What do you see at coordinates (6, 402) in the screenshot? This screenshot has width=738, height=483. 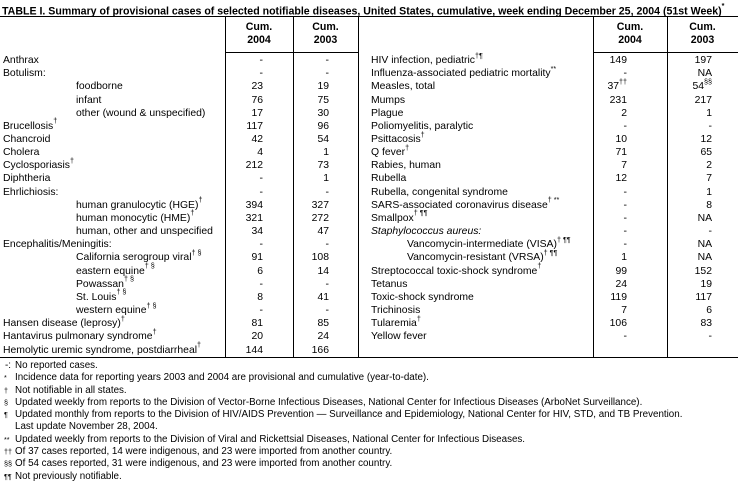 I see `footnote-marker: §` at bounding box center [6, 402].